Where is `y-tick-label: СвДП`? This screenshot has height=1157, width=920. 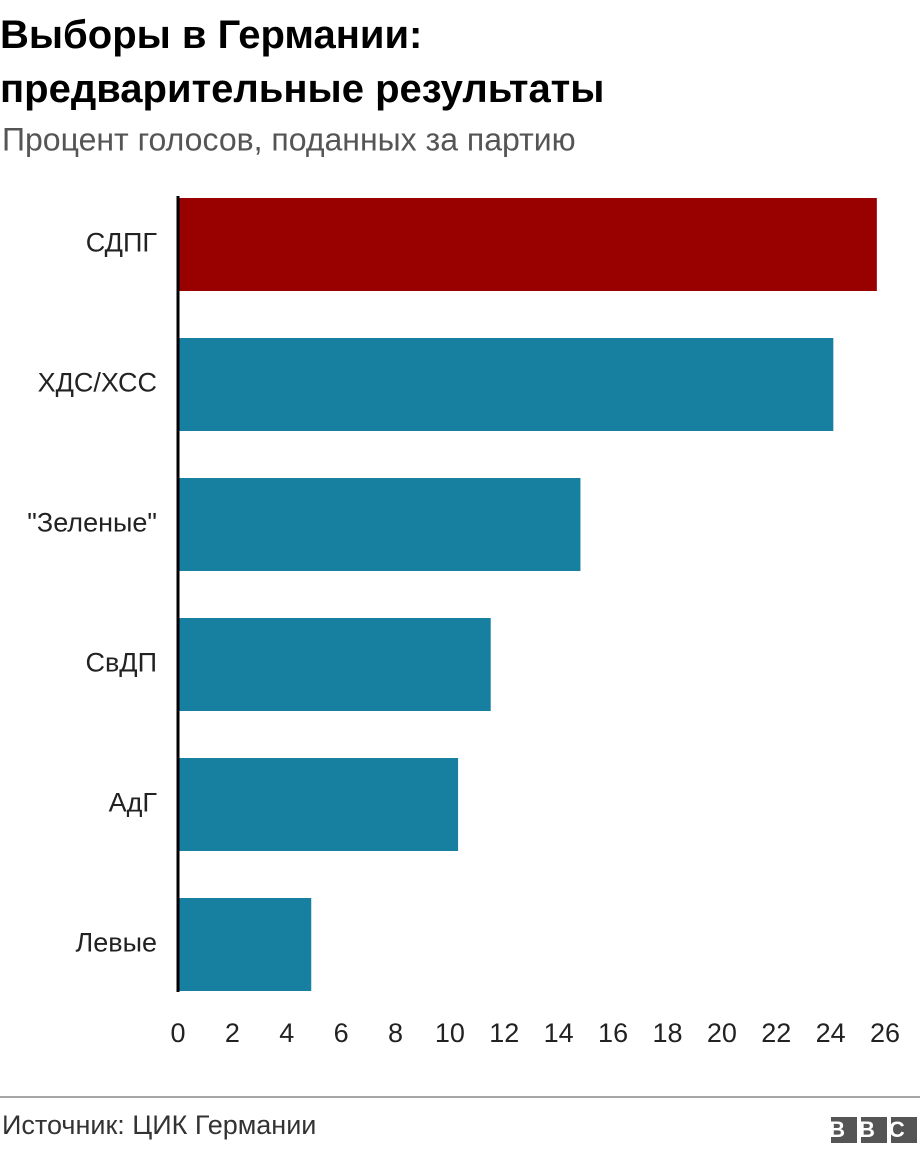 y-tick-label: СвДП is located at coordinates (121, 663).